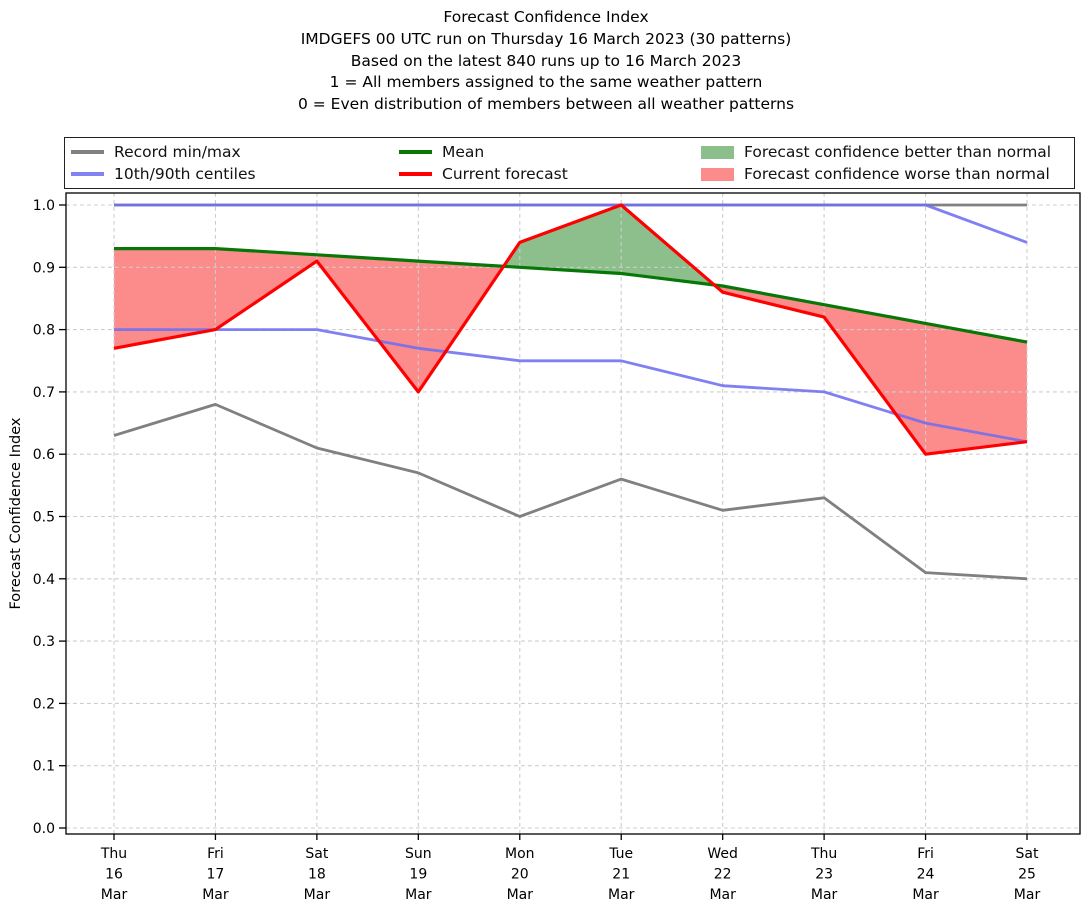 Image resolution: width=1092 pixels, height=924 pixels. What do you see at coordinates (44, 580) in the screenshot?
I see `y-tick-label: 0.4` at bounding box center [44, 580].